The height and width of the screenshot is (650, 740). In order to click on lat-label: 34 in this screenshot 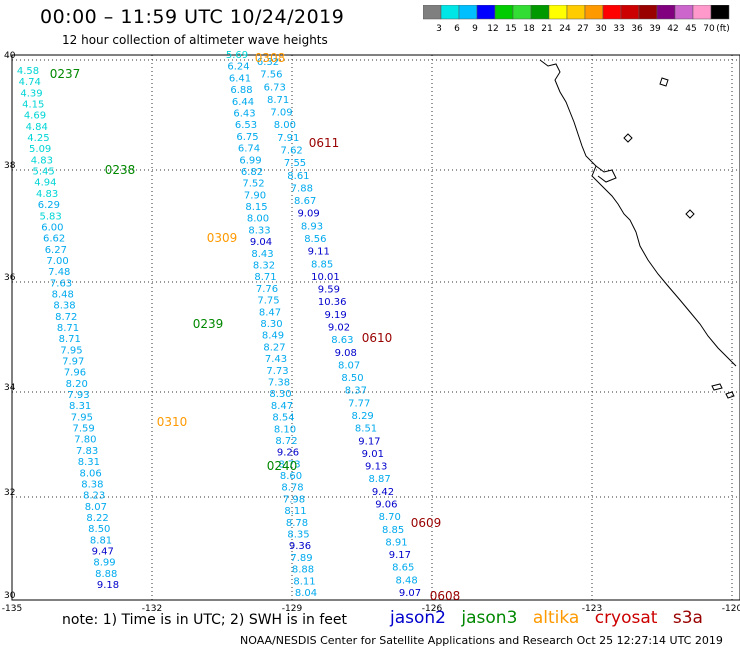, I will do `click(10, 388)`.